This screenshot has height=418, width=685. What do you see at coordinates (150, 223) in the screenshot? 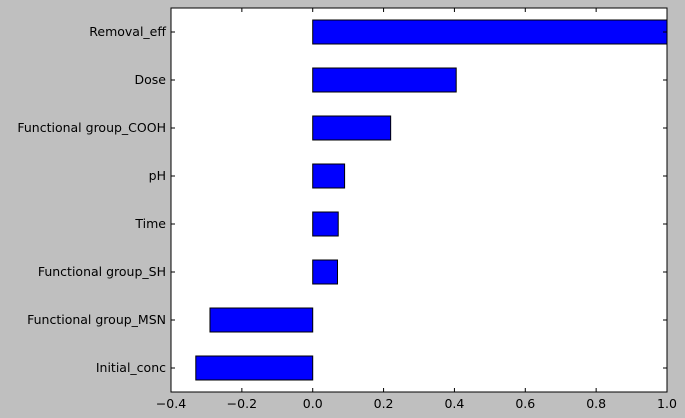
I see `y-tick-label: Time` at bounding box center [150, 223].